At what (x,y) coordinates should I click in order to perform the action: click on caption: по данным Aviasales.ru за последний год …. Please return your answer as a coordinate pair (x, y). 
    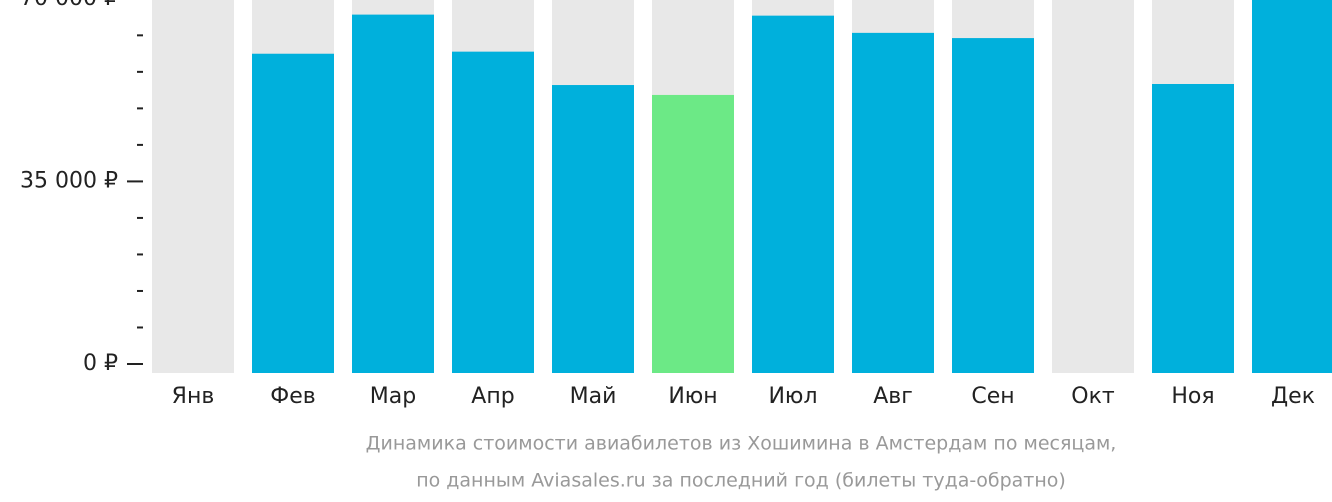
    Looking at the image, I should click on (741, 481).